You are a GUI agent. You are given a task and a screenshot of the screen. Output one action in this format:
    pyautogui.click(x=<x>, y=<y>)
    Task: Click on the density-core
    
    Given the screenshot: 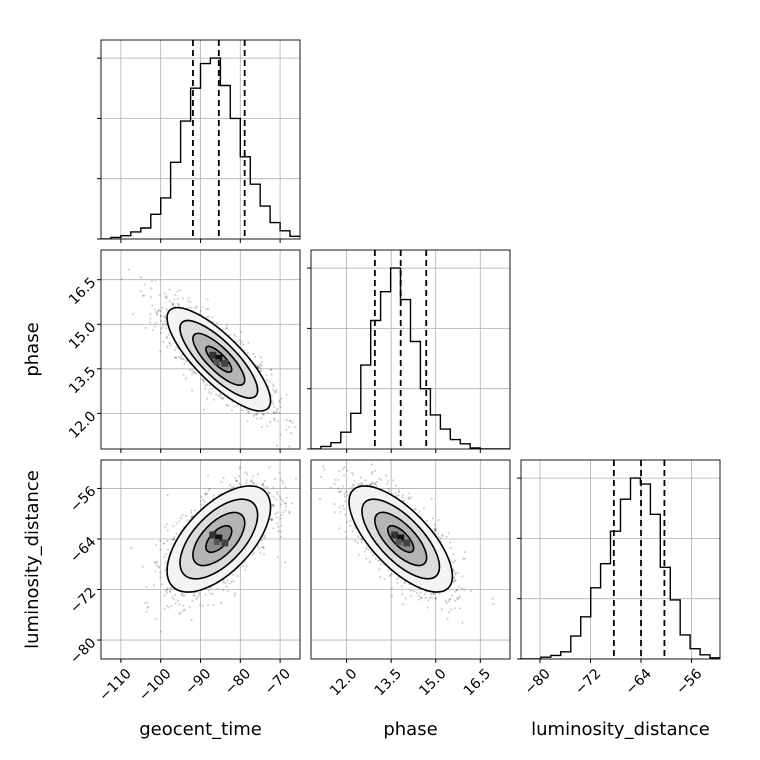 What is the action you would take?
    pyautogui.click(x=401, y=539)
    